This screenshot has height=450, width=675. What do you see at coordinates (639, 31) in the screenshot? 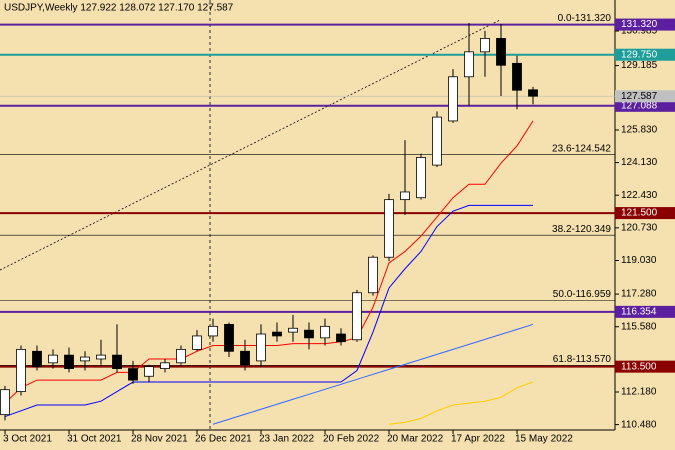
I see `y-tick-label: 130.985` at bounding box center [639, 31].